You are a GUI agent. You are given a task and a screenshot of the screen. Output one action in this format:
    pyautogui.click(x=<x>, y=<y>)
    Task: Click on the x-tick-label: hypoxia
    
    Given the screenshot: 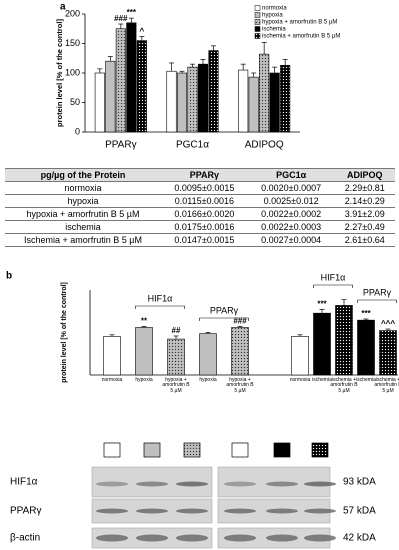 What is the action you would take?
    pyautogui.click(x=144, y=380)
    